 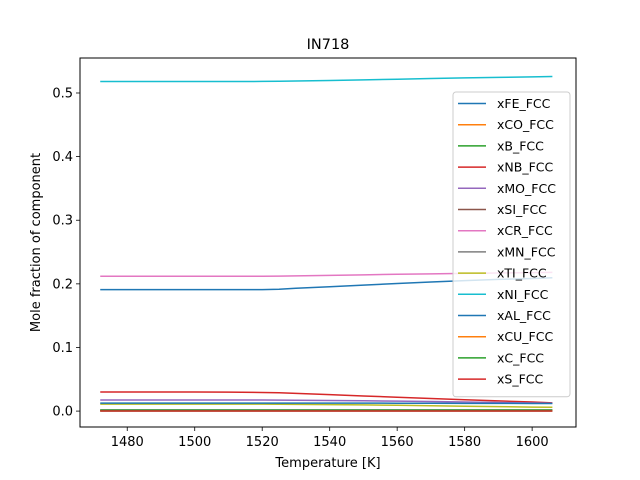 What do you see at coordinates (62, 157) in the screenshot?
I see `y-tick-label: 0.4` at bounding box center [62, 157].